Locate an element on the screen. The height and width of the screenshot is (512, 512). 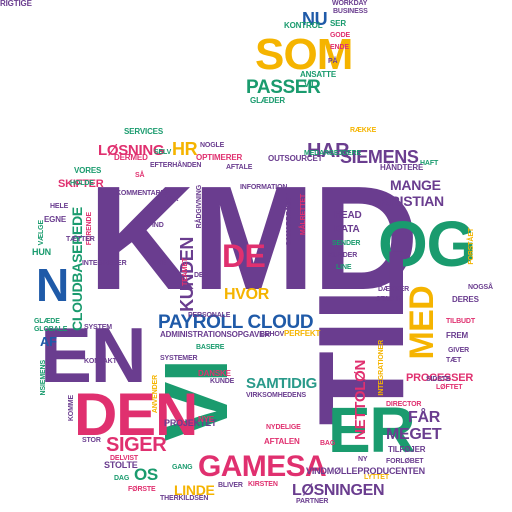
word-gamesa: GAMESA is located at coordinates (262, 466).